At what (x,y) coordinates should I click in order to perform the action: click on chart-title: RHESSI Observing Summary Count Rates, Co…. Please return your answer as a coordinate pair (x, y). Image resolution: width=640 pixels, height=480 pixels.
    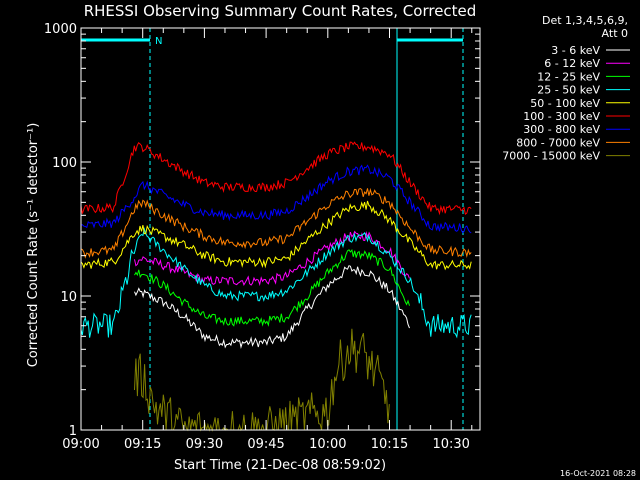
    Looking at the image, I should click on (280, 11).